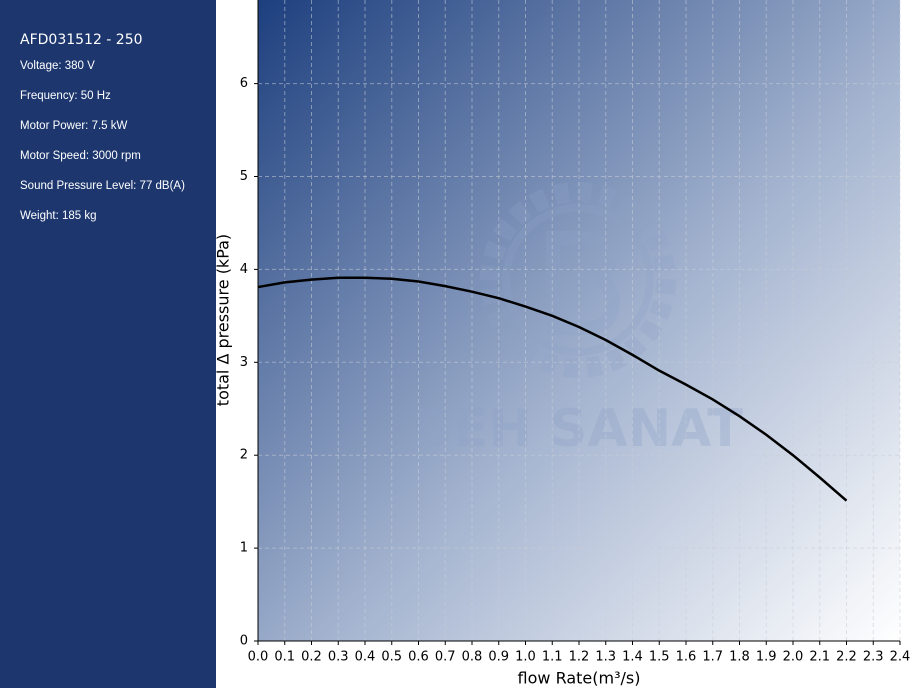 The image size is (910, 688). I want to click on x-tick-label: 0.7, so click(445, 657).